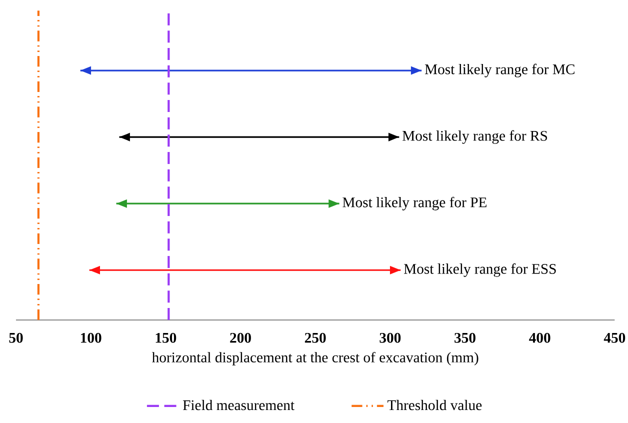 The height and width of the screenshot is (423, 628). Describe the element at coordinates (474, 137) in the screenshot. I see `y-tick-label: Most likely range for RS` at that location.